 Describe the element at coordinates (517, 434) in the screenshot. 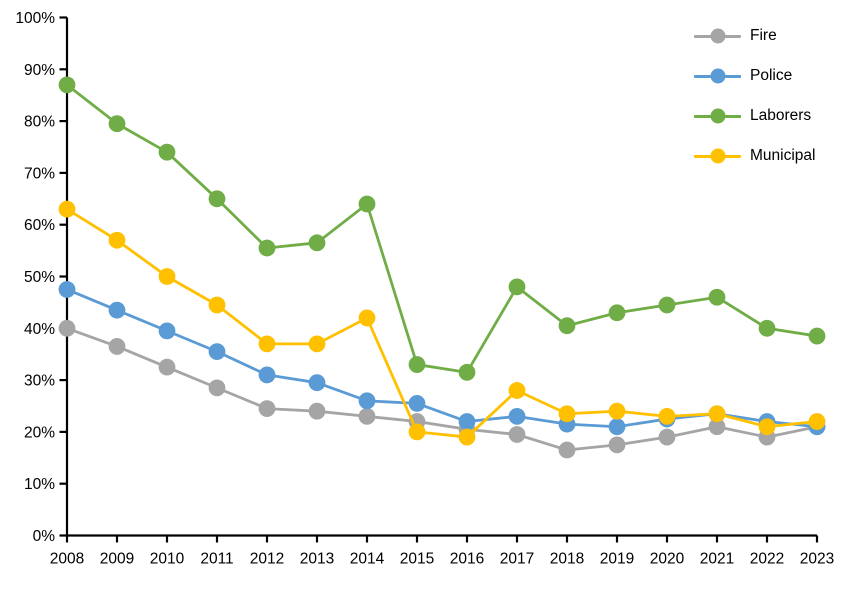

I see `data-point-fire-2017` at that location.